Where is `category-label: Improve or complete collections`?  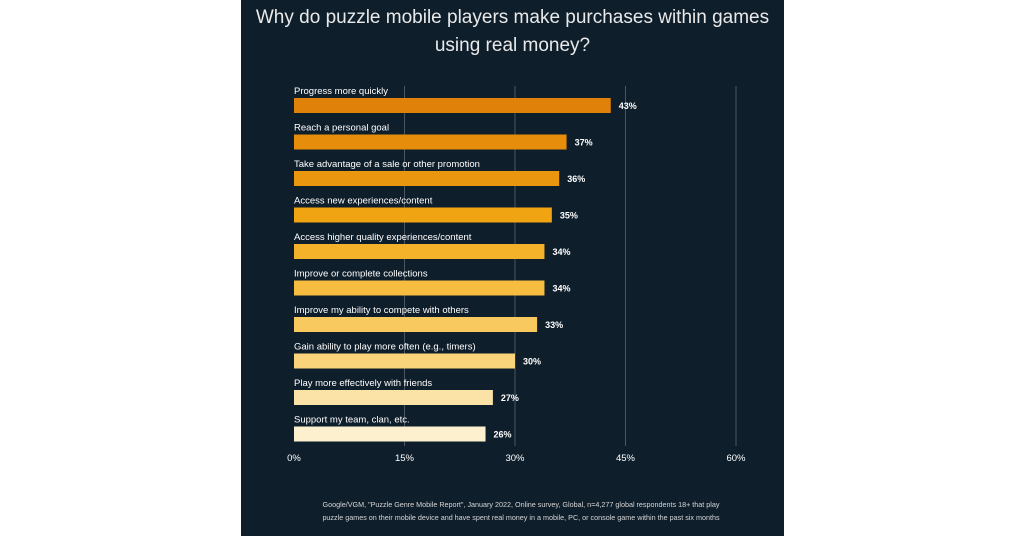 category-label: Improve or complete collections is located at coordinates (361, 274).